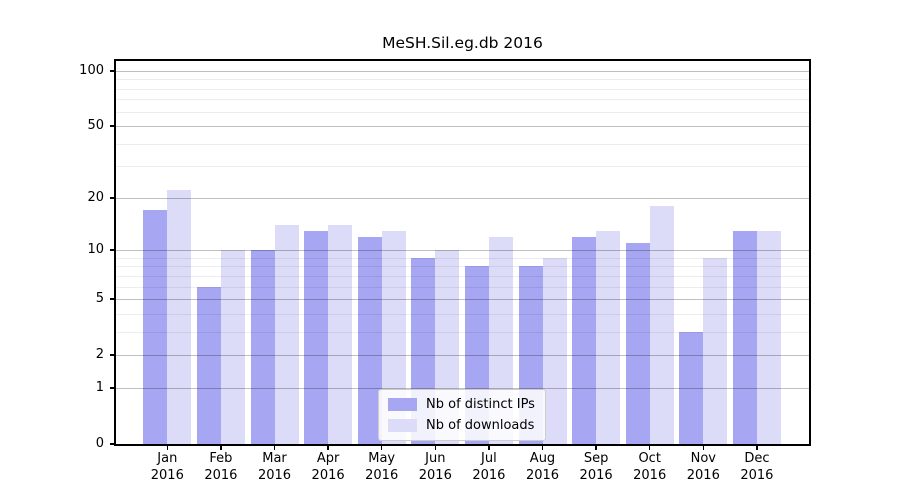 This screenshot has height=500, width=900. I want to click on x-tick-sep, so click(596, 447).